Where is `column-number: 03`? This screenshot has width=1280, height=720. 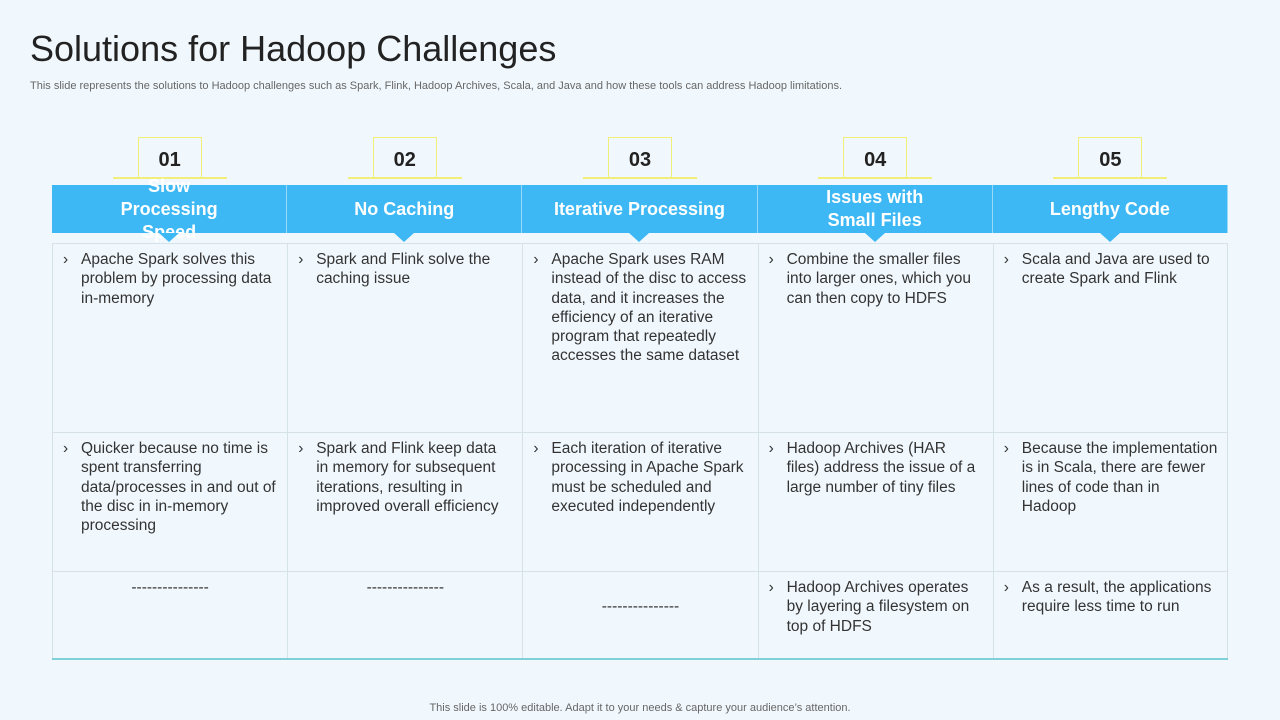
column-number: 03 is located at coordinates (640, 157).